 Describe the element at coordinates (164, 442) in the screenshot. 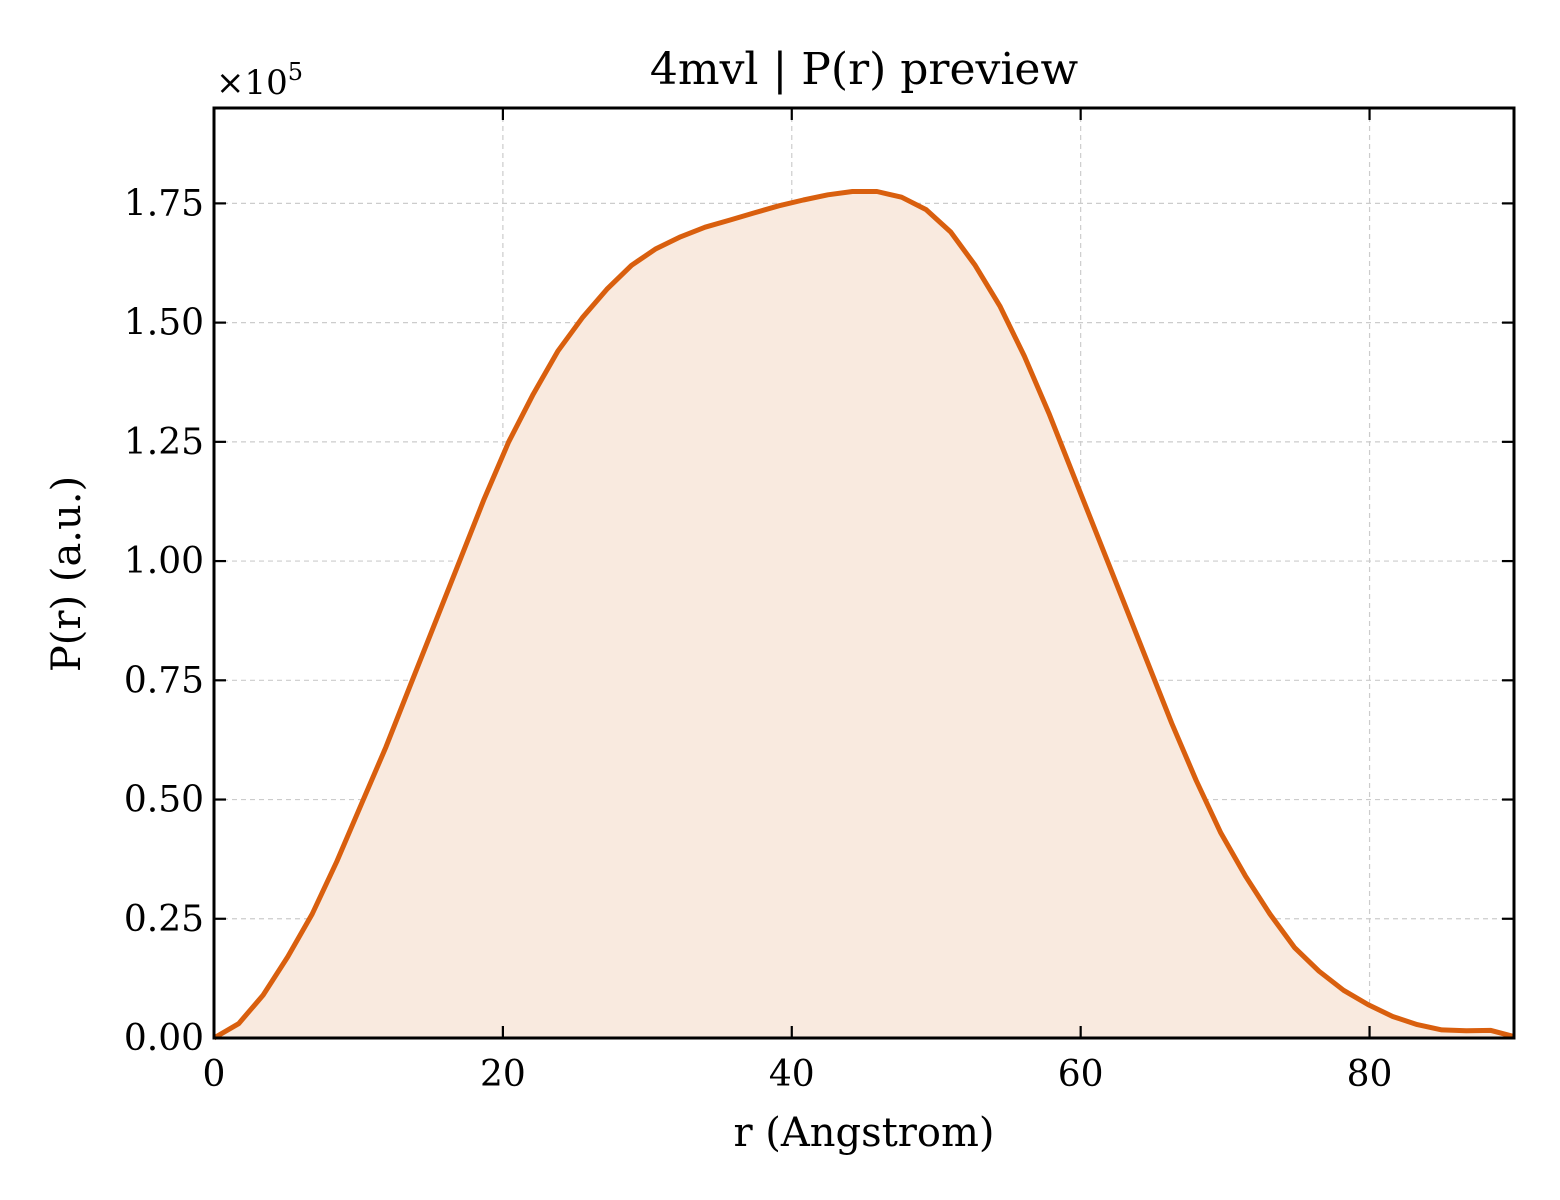

I see `y-tick-label: 1.25` at that location.